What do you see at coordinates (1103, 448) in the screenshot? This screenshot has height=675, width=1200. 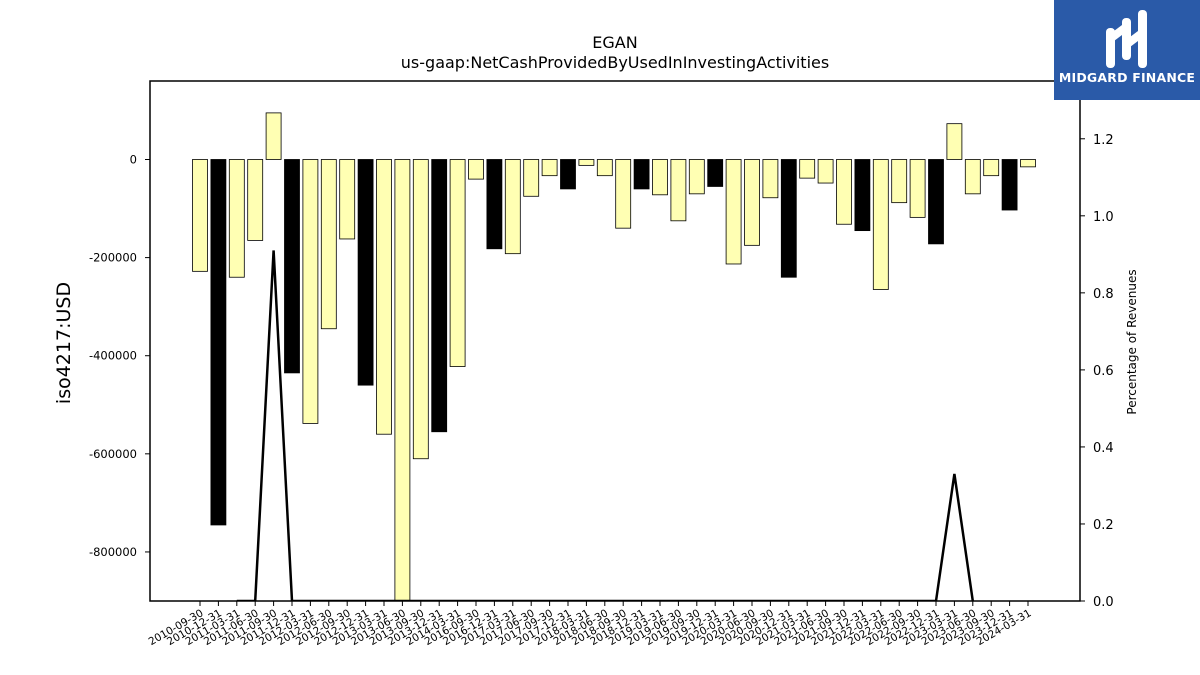 I see `y2-tick-label: 0.4` at bounding box center [1103, 448].